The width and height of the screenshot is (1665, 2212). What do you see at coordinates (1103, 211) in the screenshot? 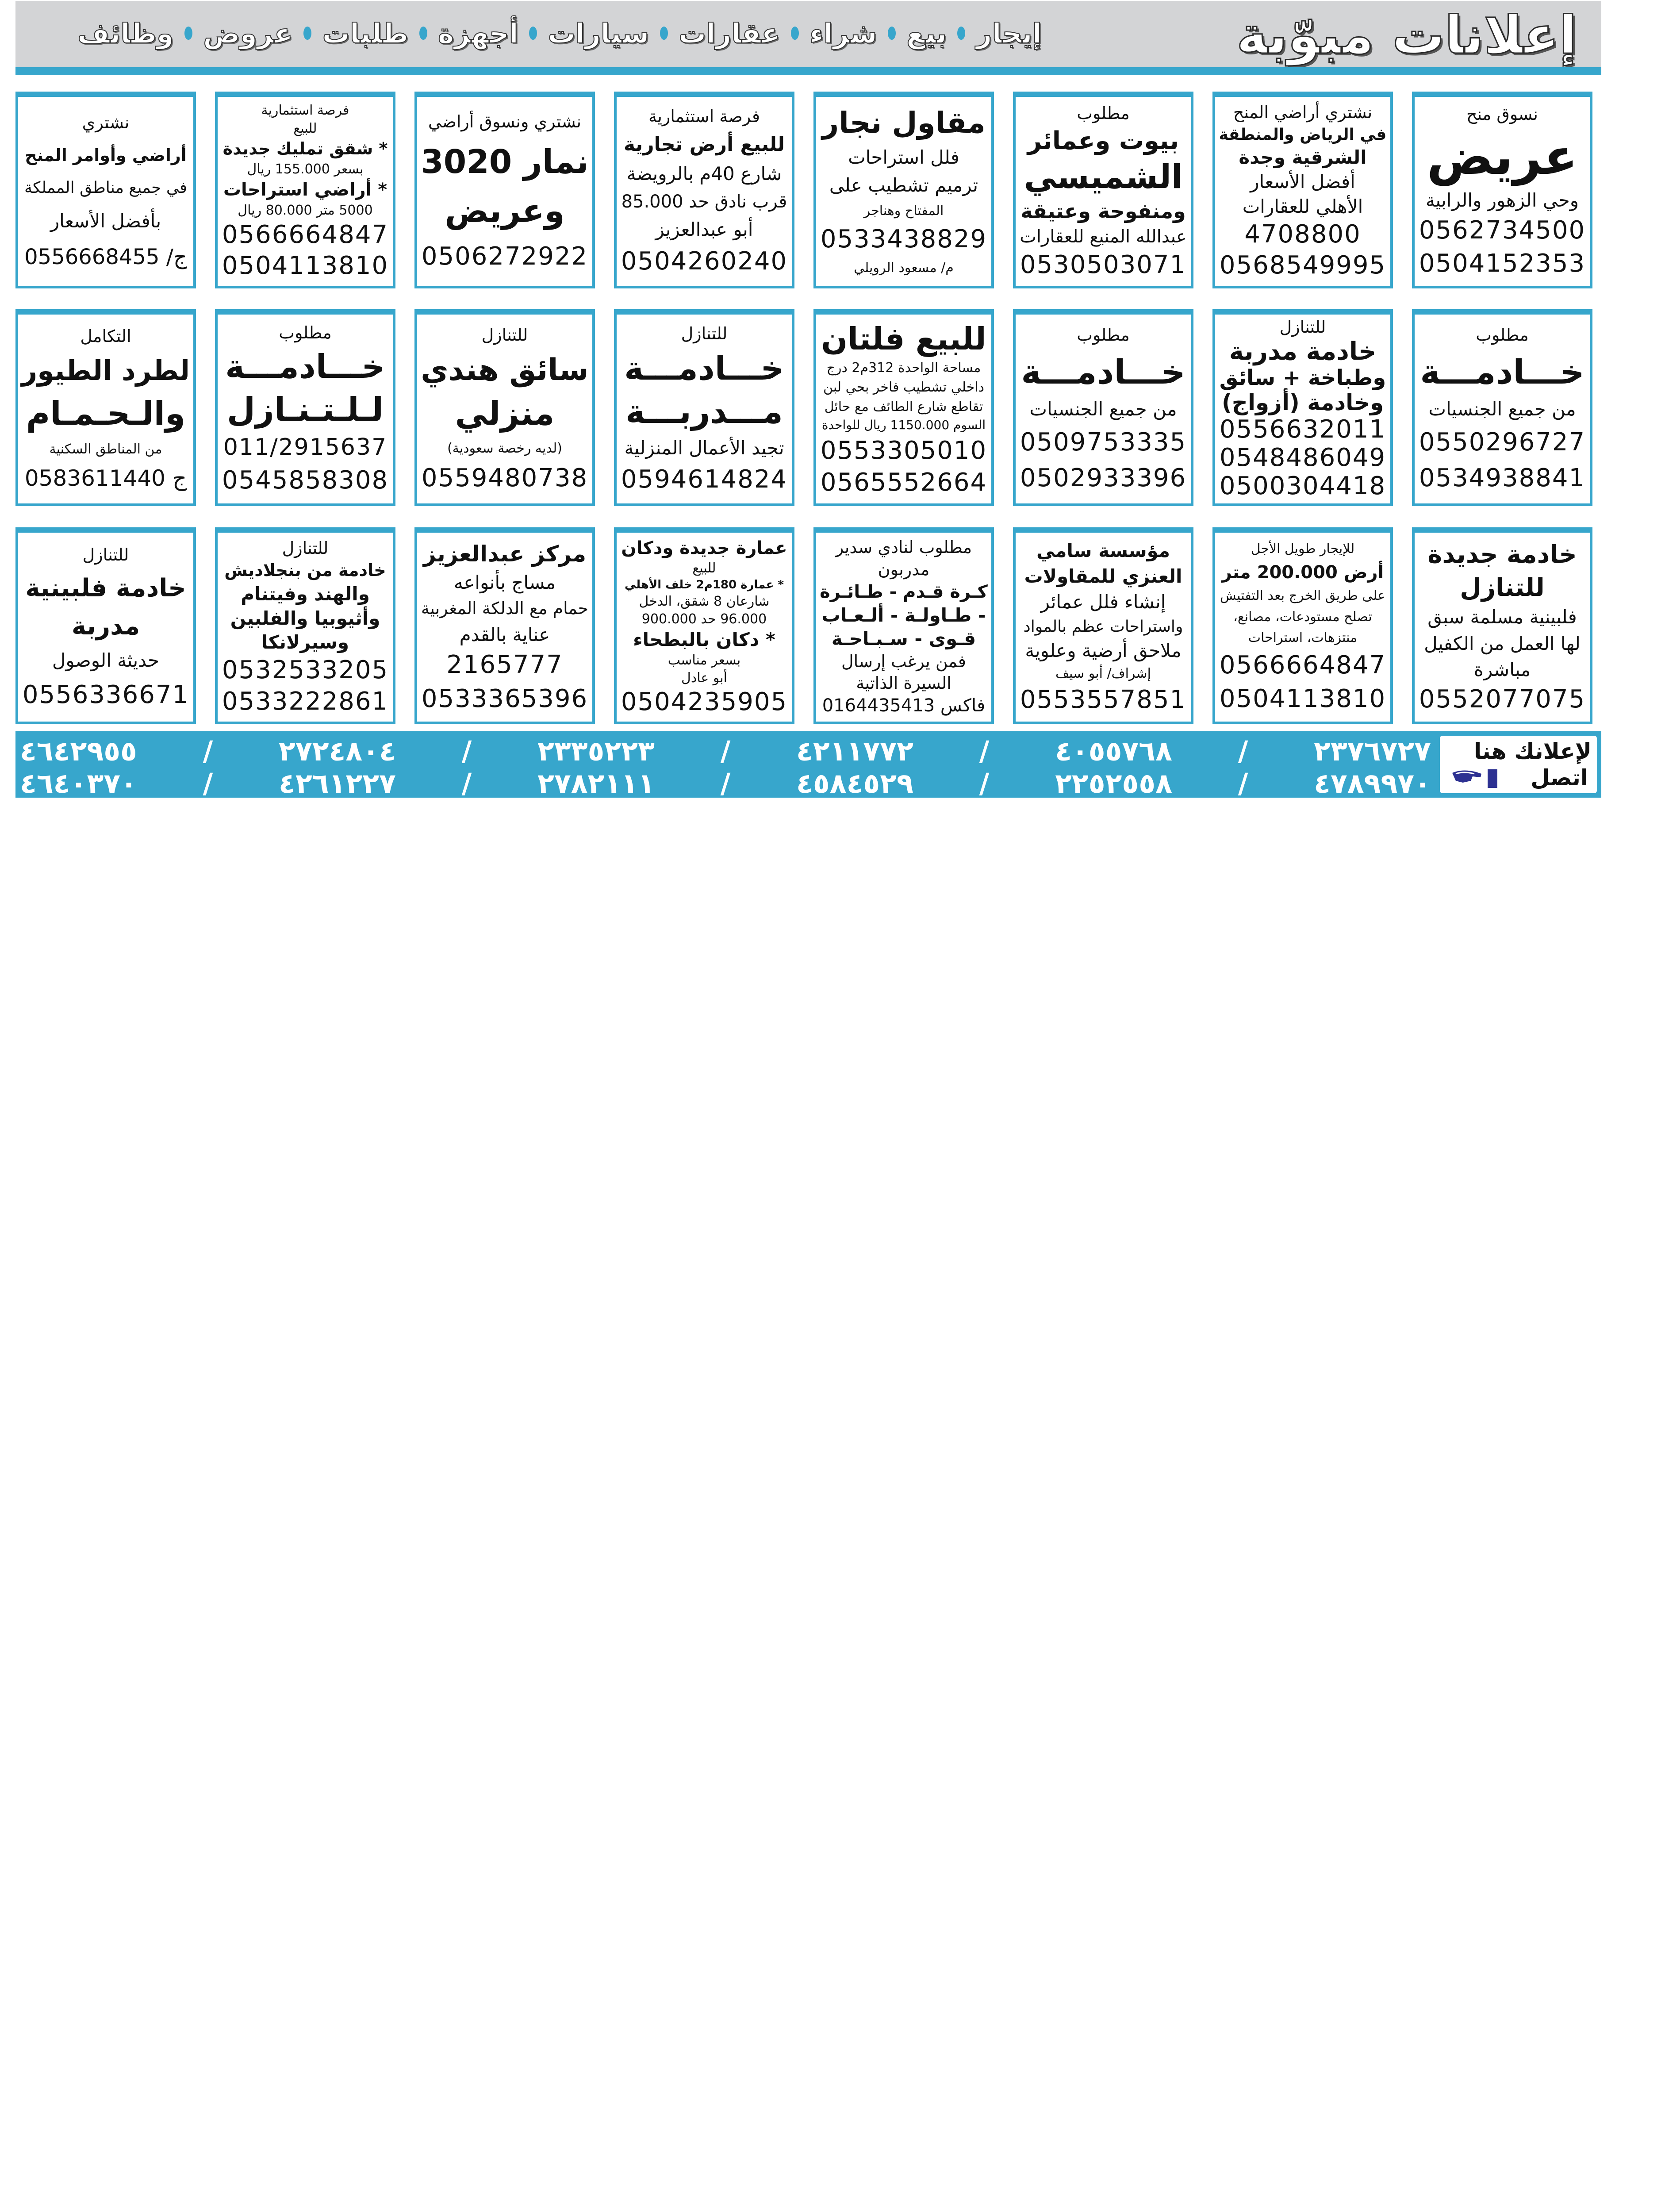
I see `ad-headline: ومنفوحة وعتيقة` at bounding box center [1103, 211].